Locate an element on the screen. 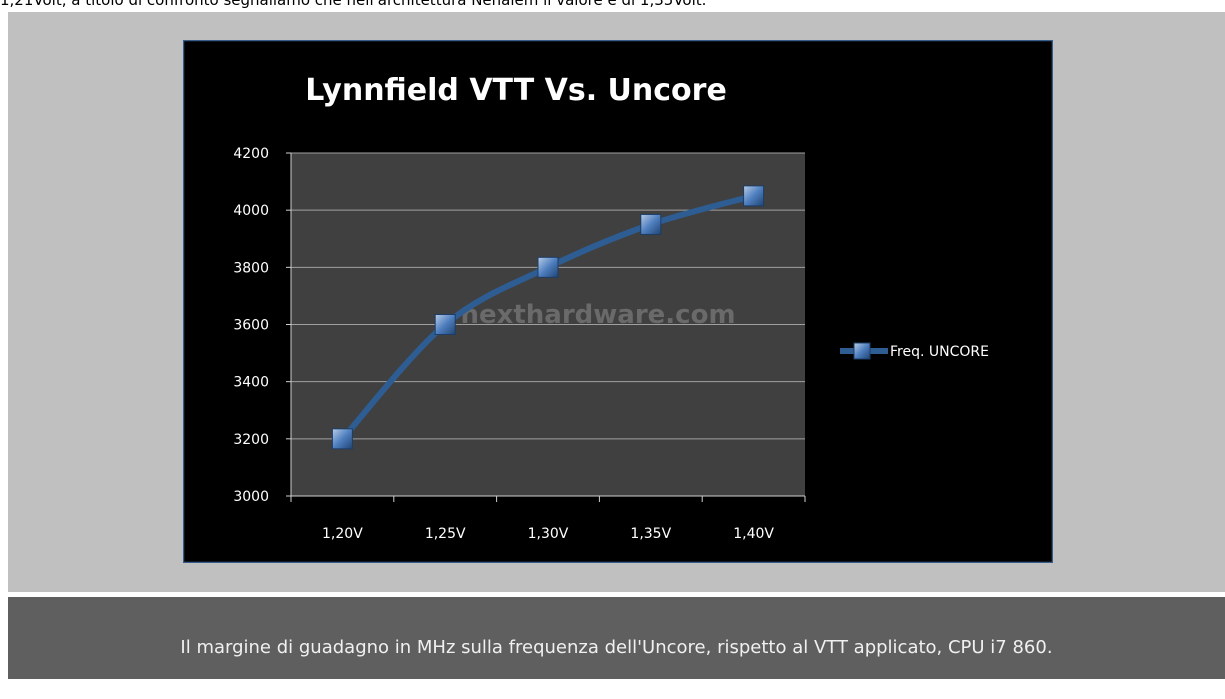 This screenshot has width=1225, height=699. x-tick-label: 1,25V is located at coordinates (445, 534).